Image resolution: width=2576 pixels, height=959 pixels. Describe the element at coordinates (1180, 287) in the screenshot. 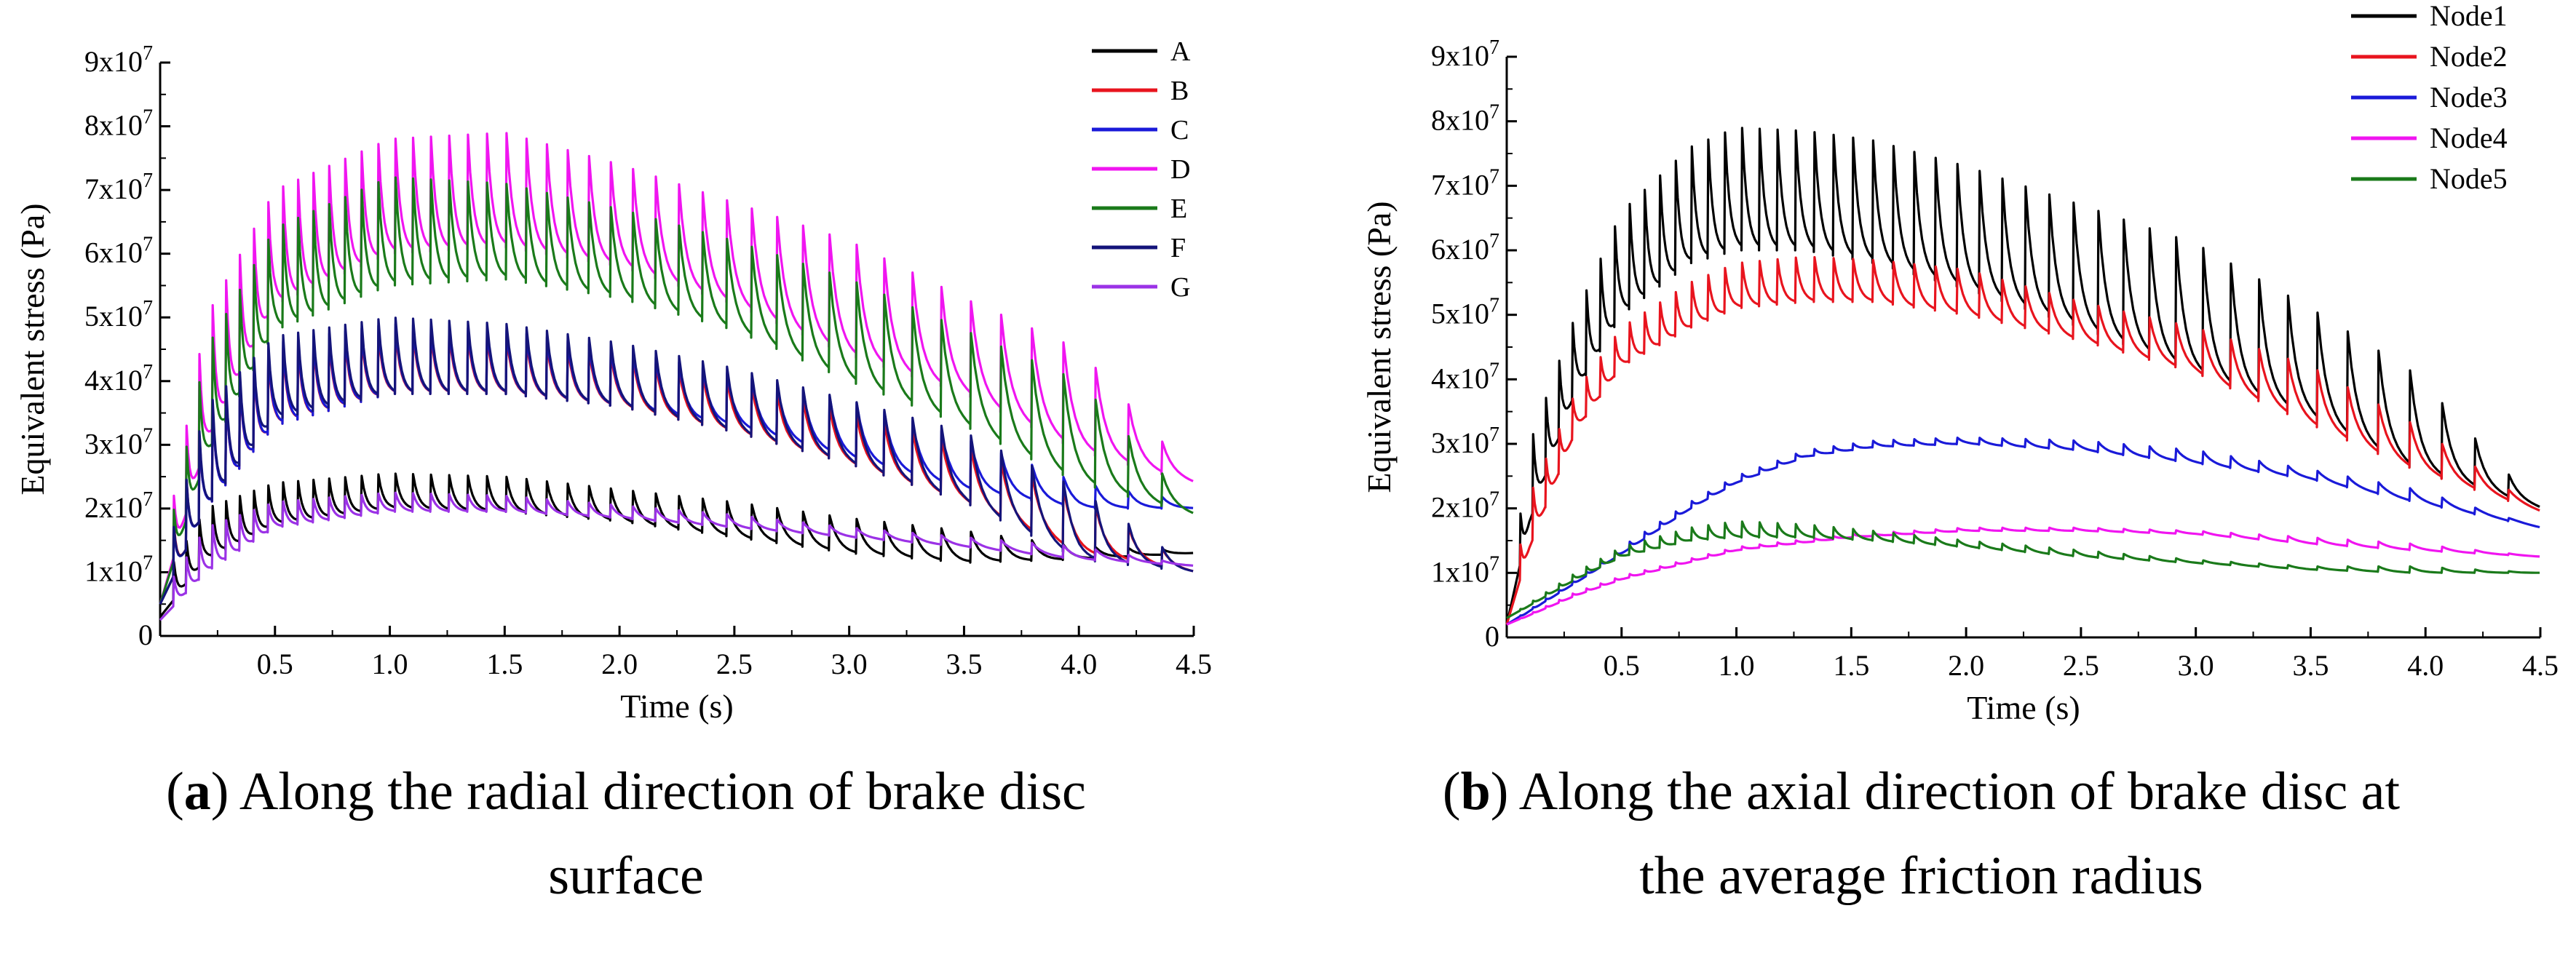

I see `legend-label-g: G` at that location.